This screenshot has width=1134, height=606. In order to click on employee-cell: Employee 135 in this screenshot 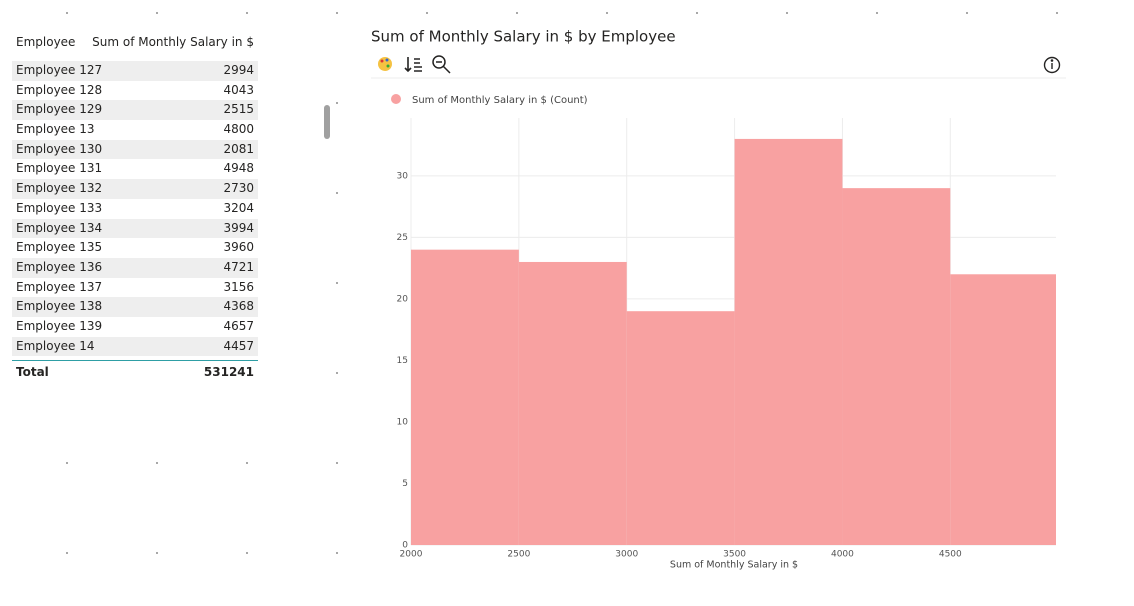, I will do `click(59, 247)`.